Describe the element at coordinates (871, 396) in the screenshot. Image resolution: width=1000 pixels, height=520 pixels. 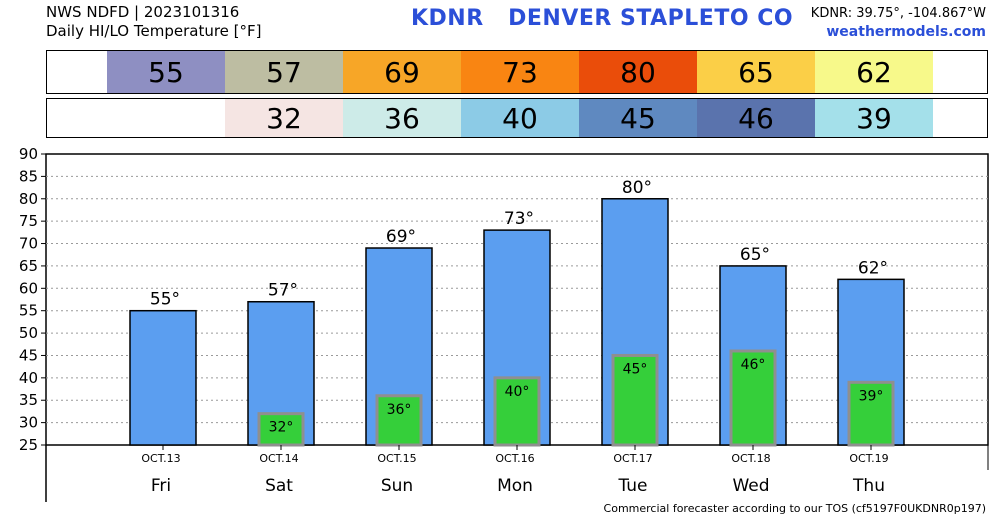
I see `low-temp-label: 39°` at that location.